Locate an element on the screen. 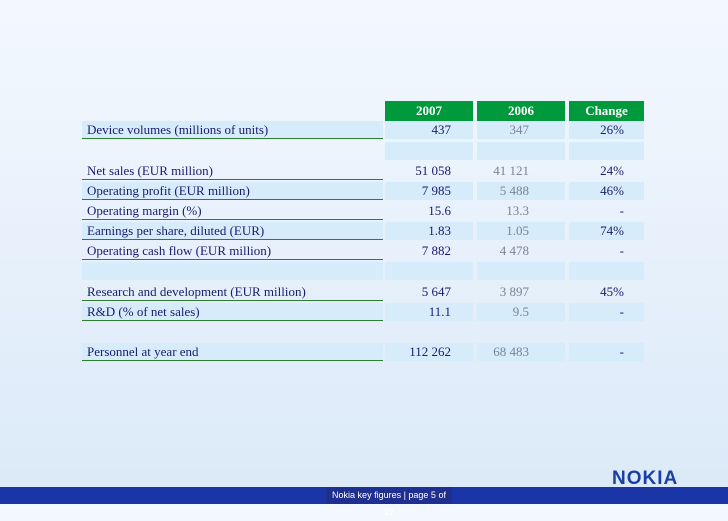  table-row: Personnel at year end 112 262 68 483 - is located at coordinates (363, 352).